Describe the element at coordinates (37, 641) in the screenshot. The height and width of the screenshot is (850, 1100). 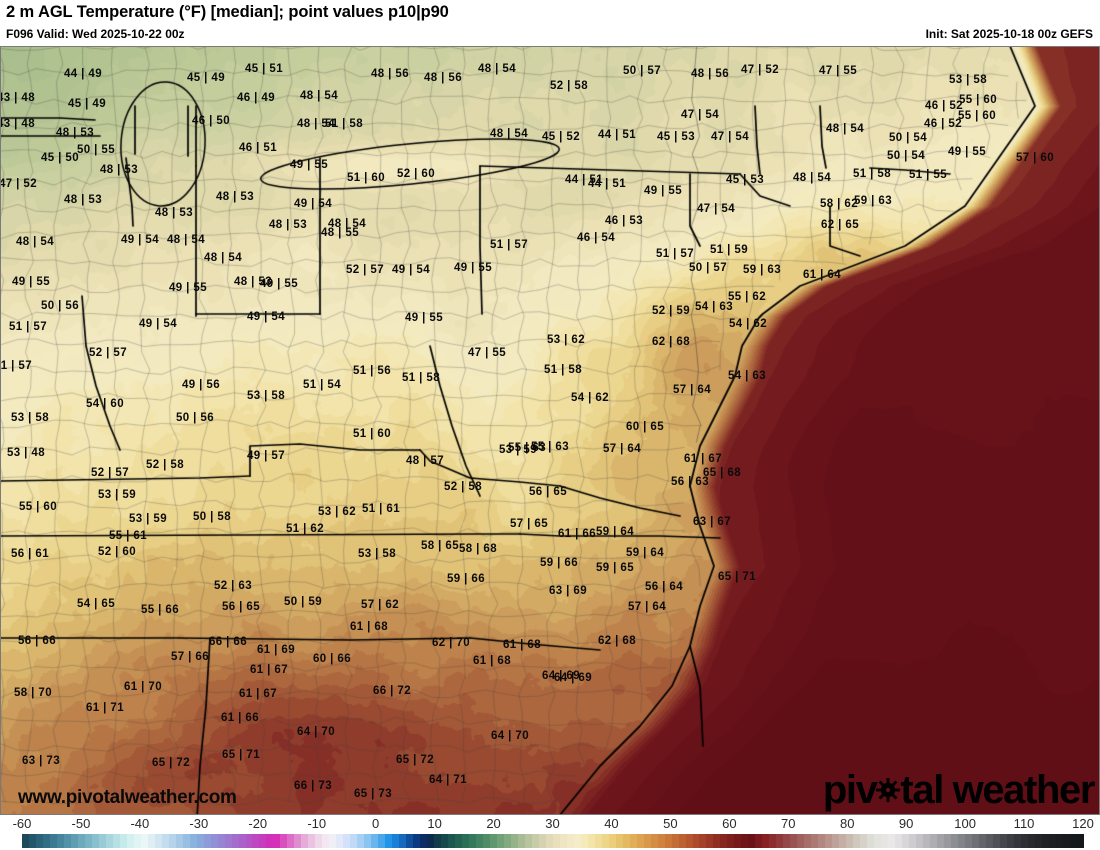
I see `point-value-label: 56 | 66` at that location.